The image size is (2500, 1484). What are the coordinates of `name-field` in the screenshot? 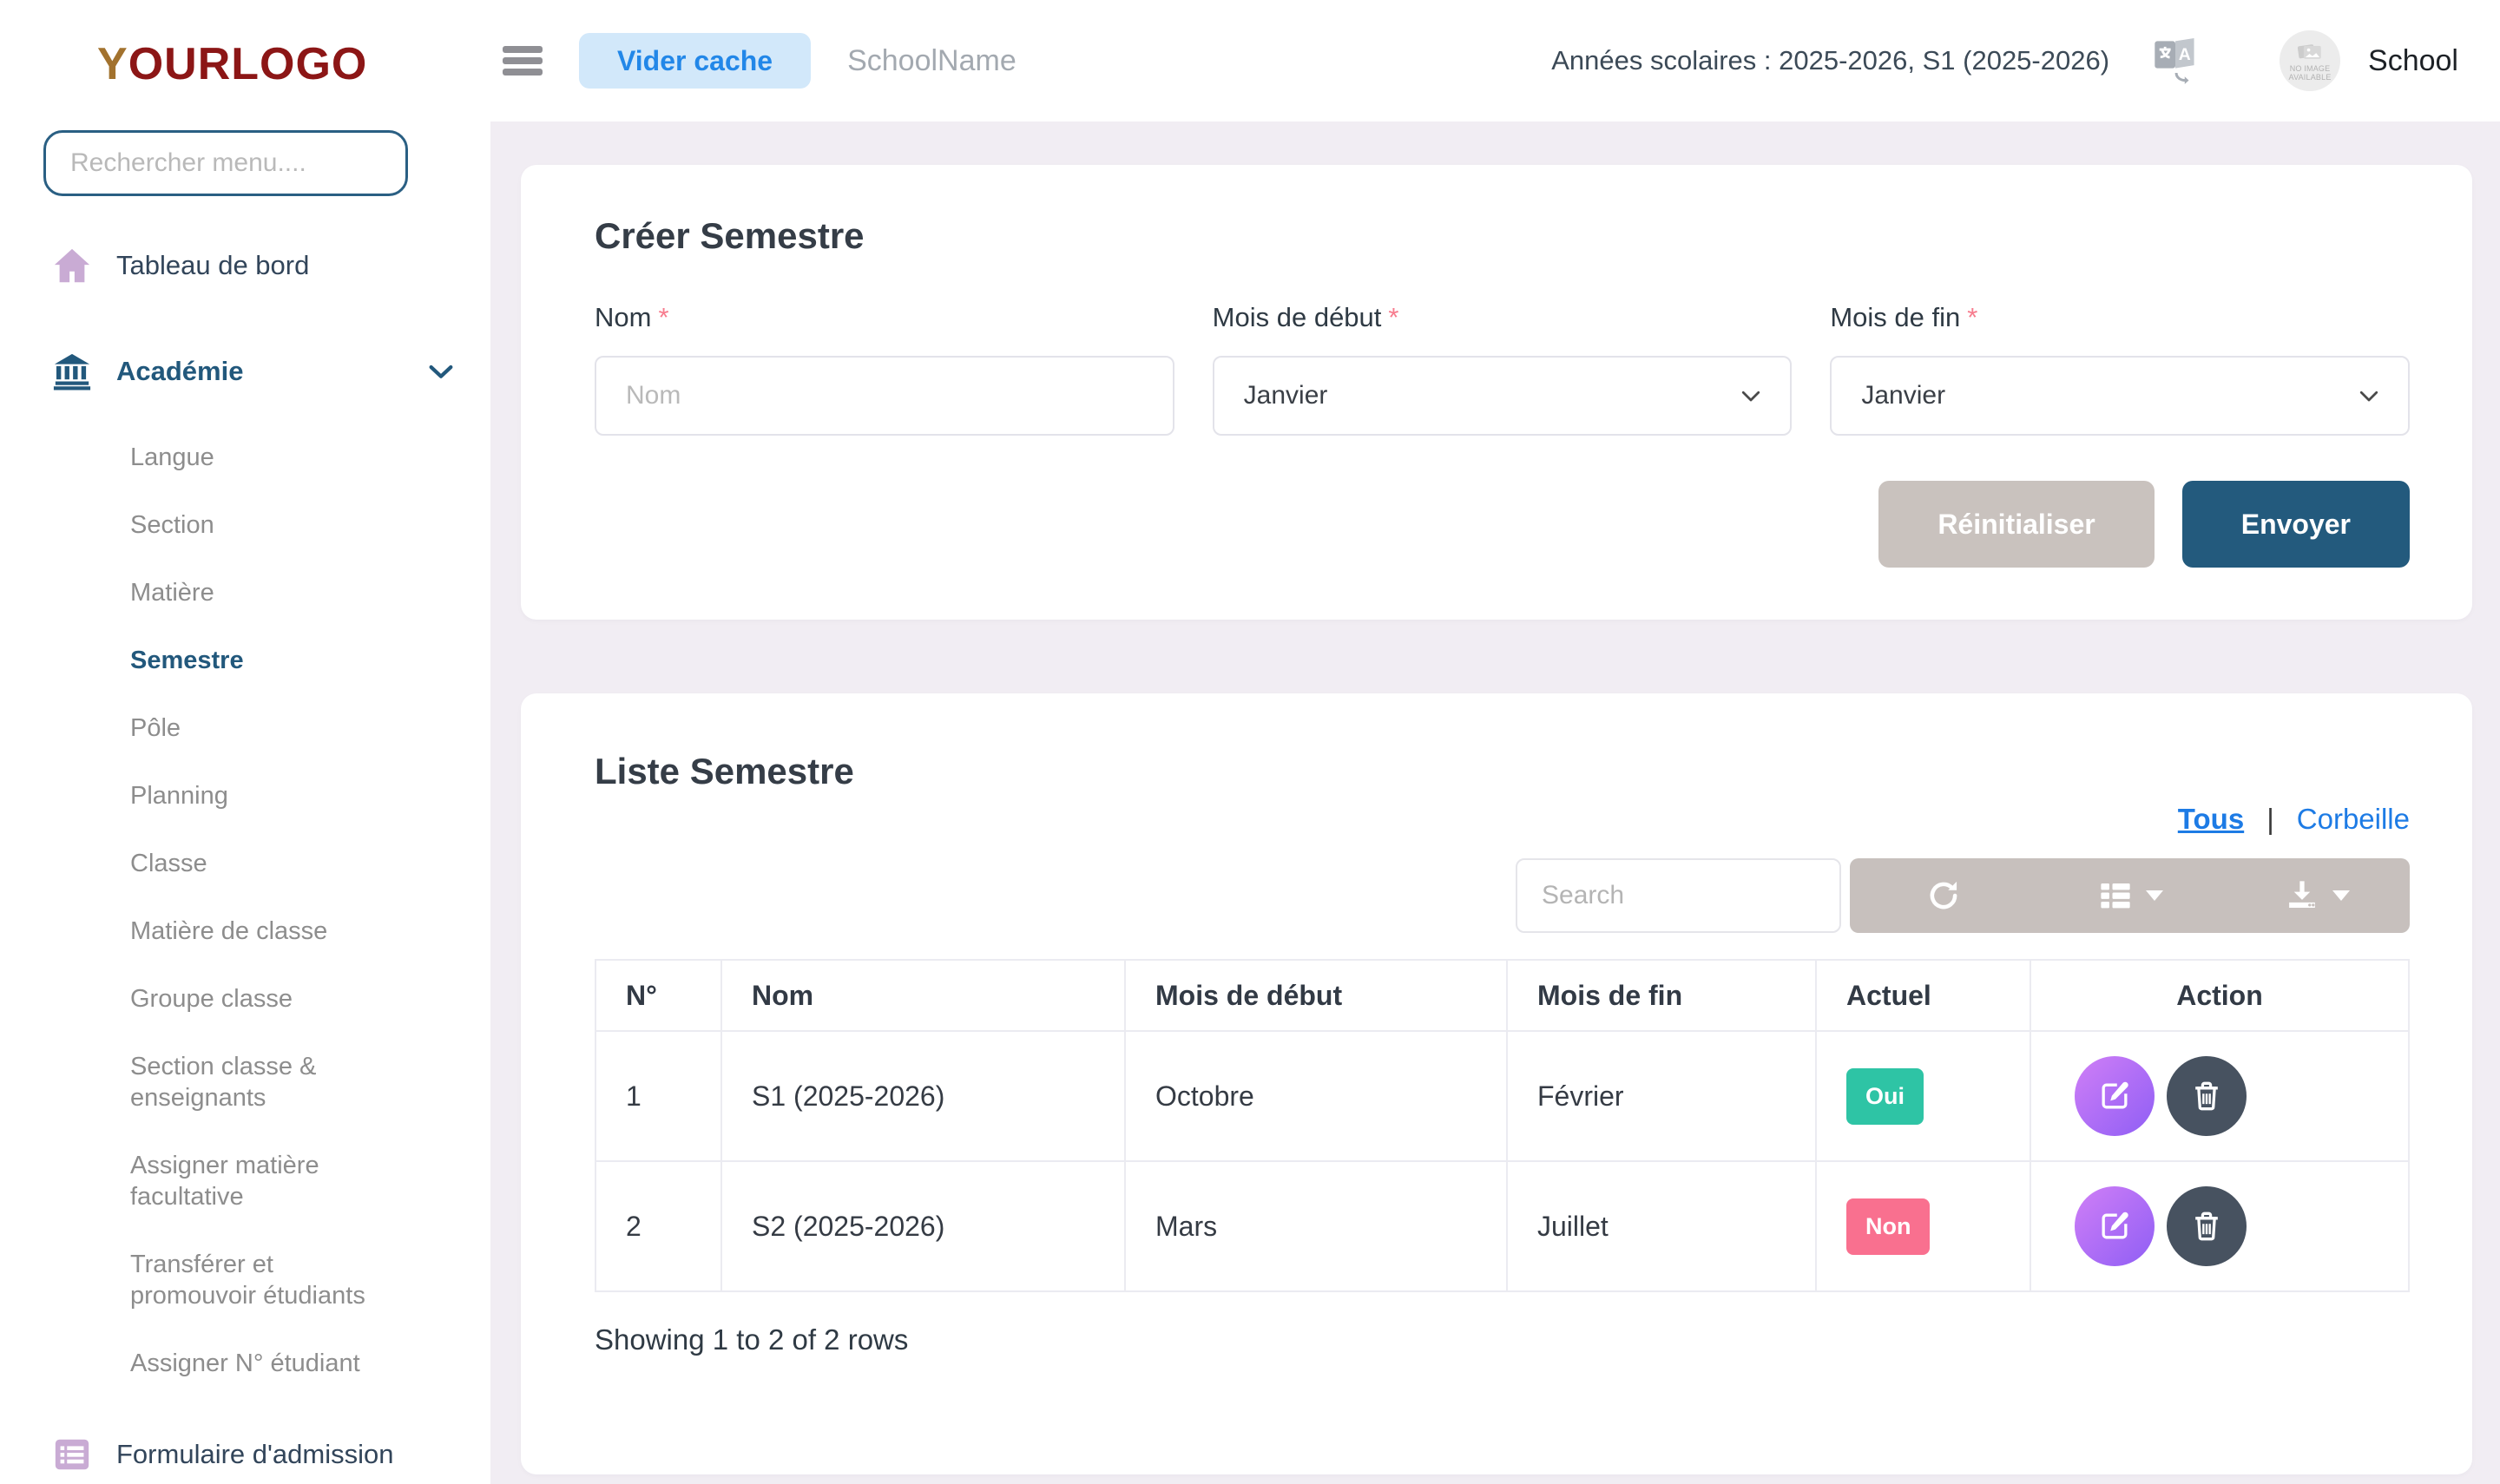 It's located at (884, 396).